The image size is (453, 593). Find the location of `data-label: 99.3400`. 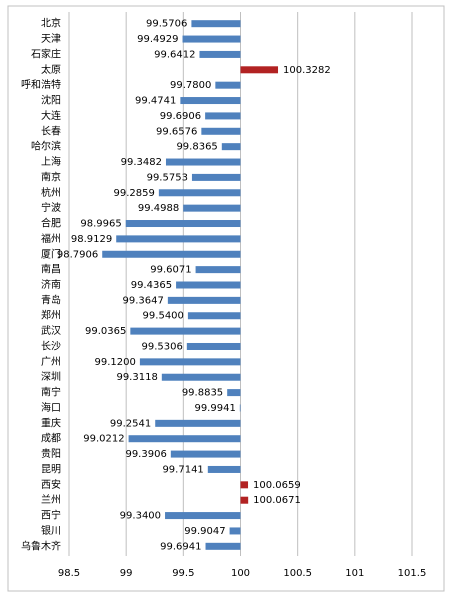

data-label: 99.3400 is located at coordinates (140, 516).